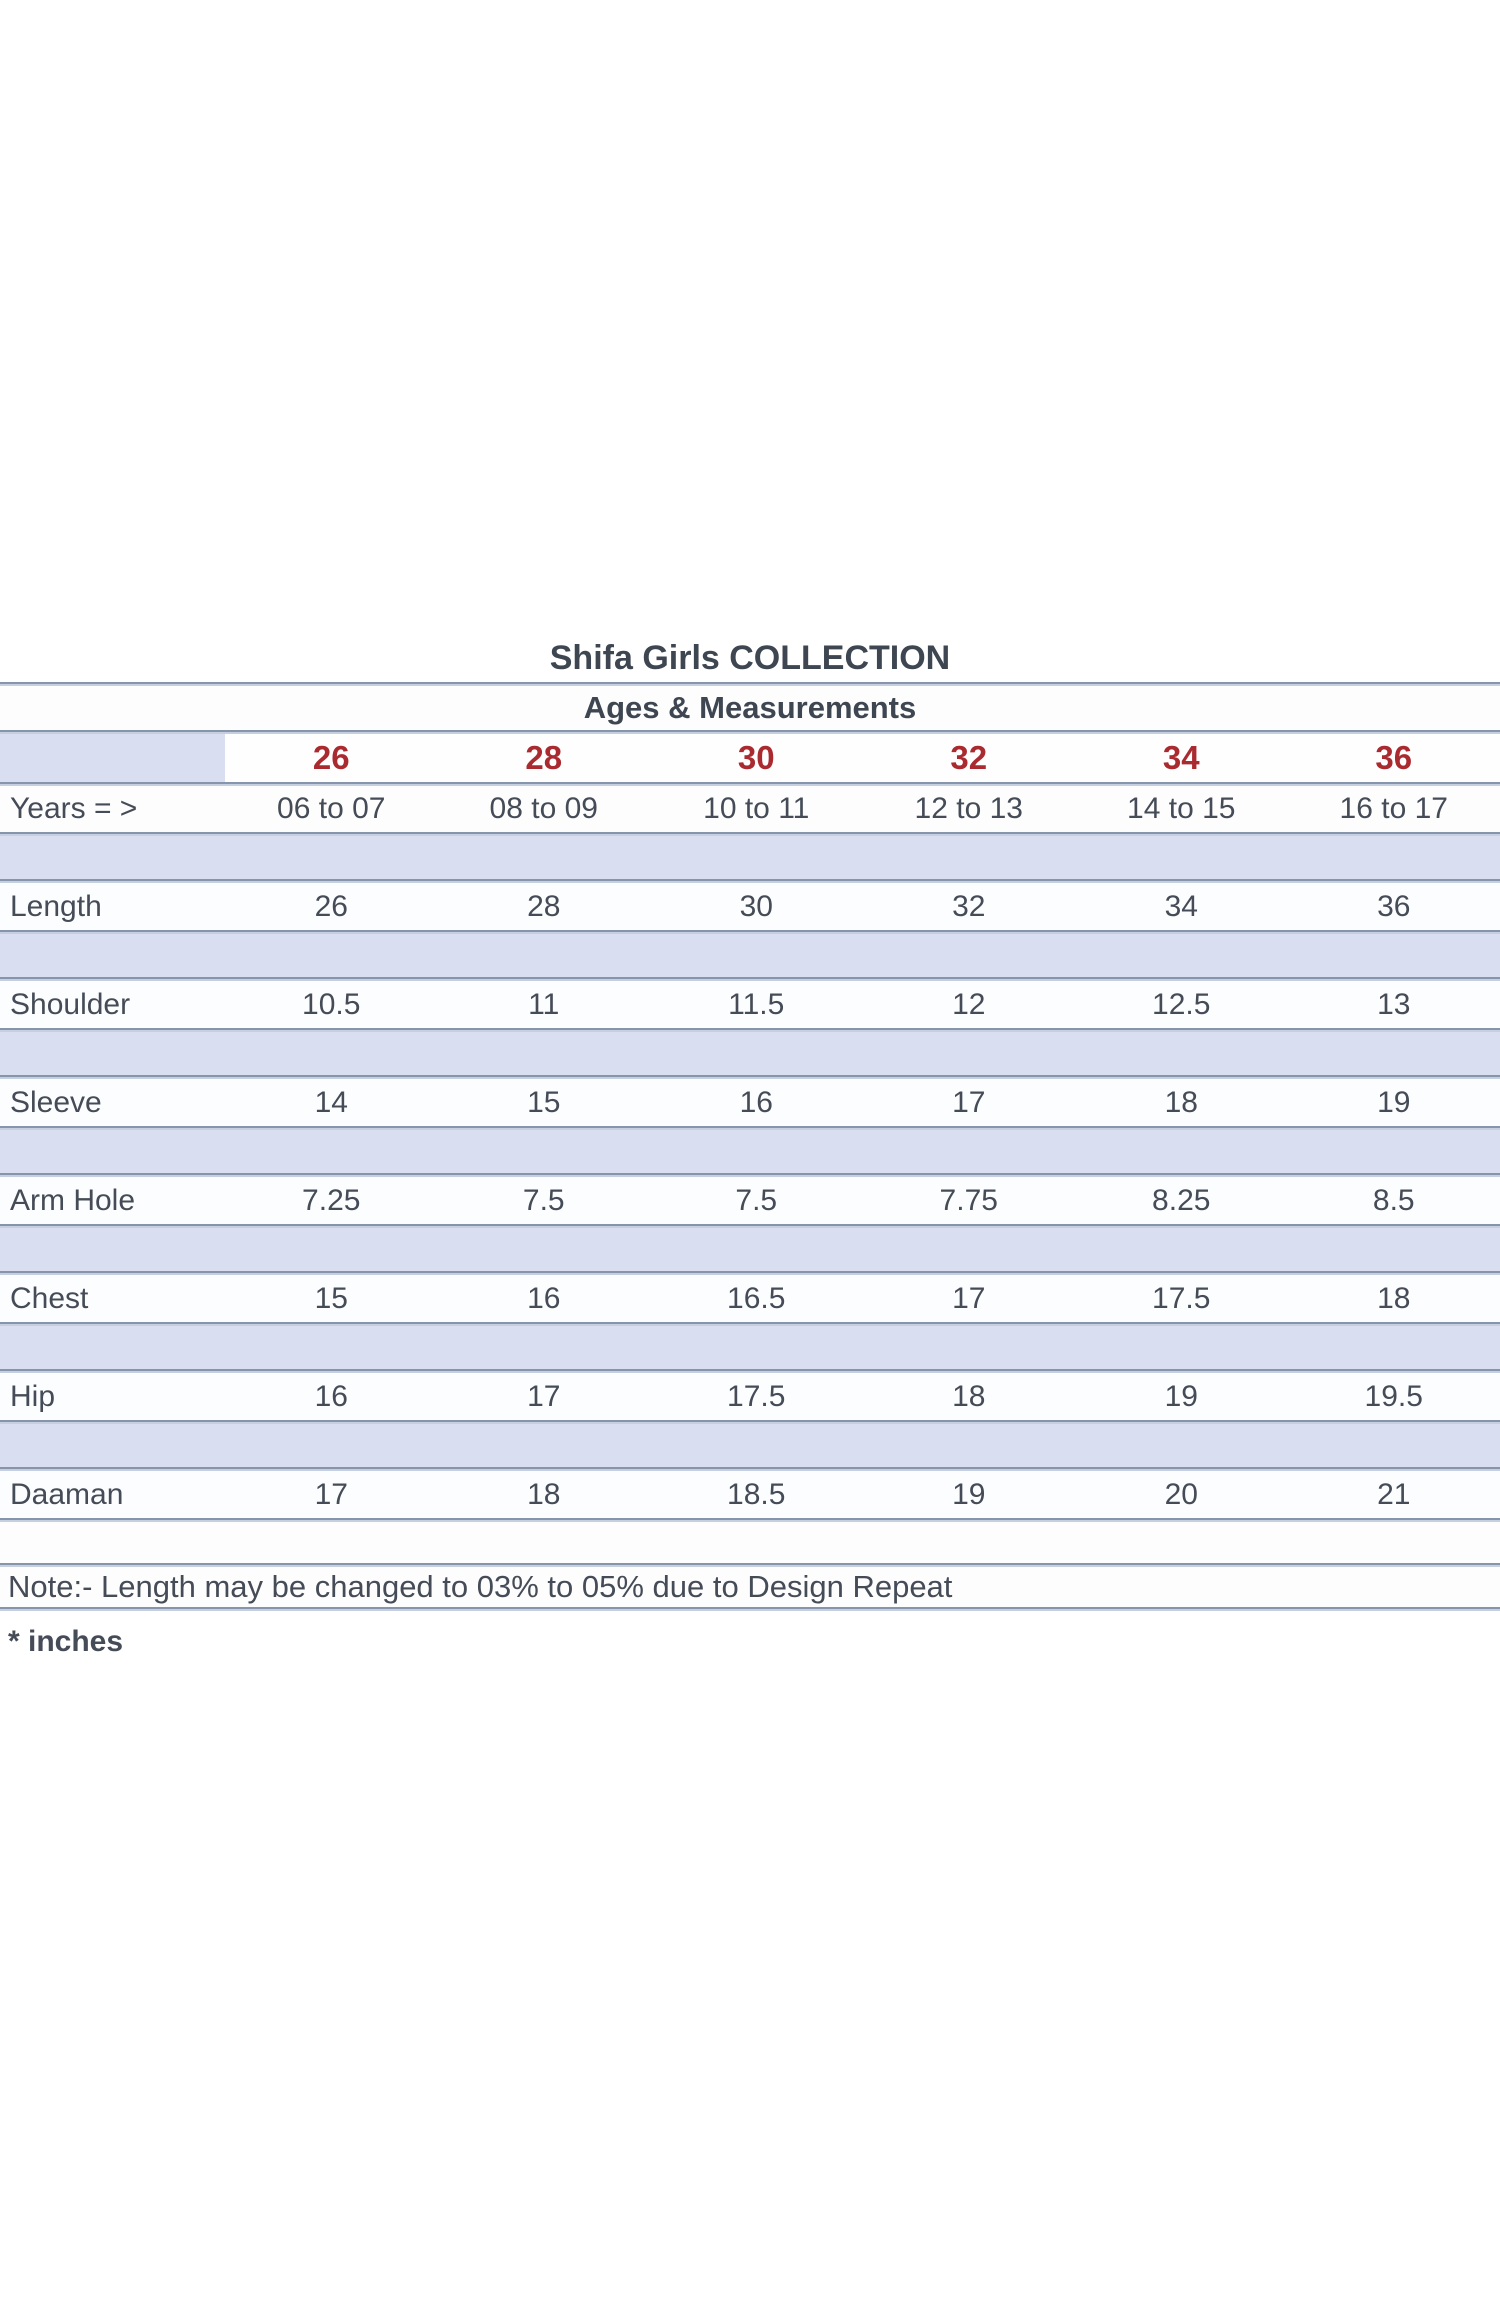 The width and height of the screenshot is (1500, 2300). What do you see at coordinates (1394, 906) in the screenshot?
I see `measurement-value: 36` at bounding box center [1394, 906].